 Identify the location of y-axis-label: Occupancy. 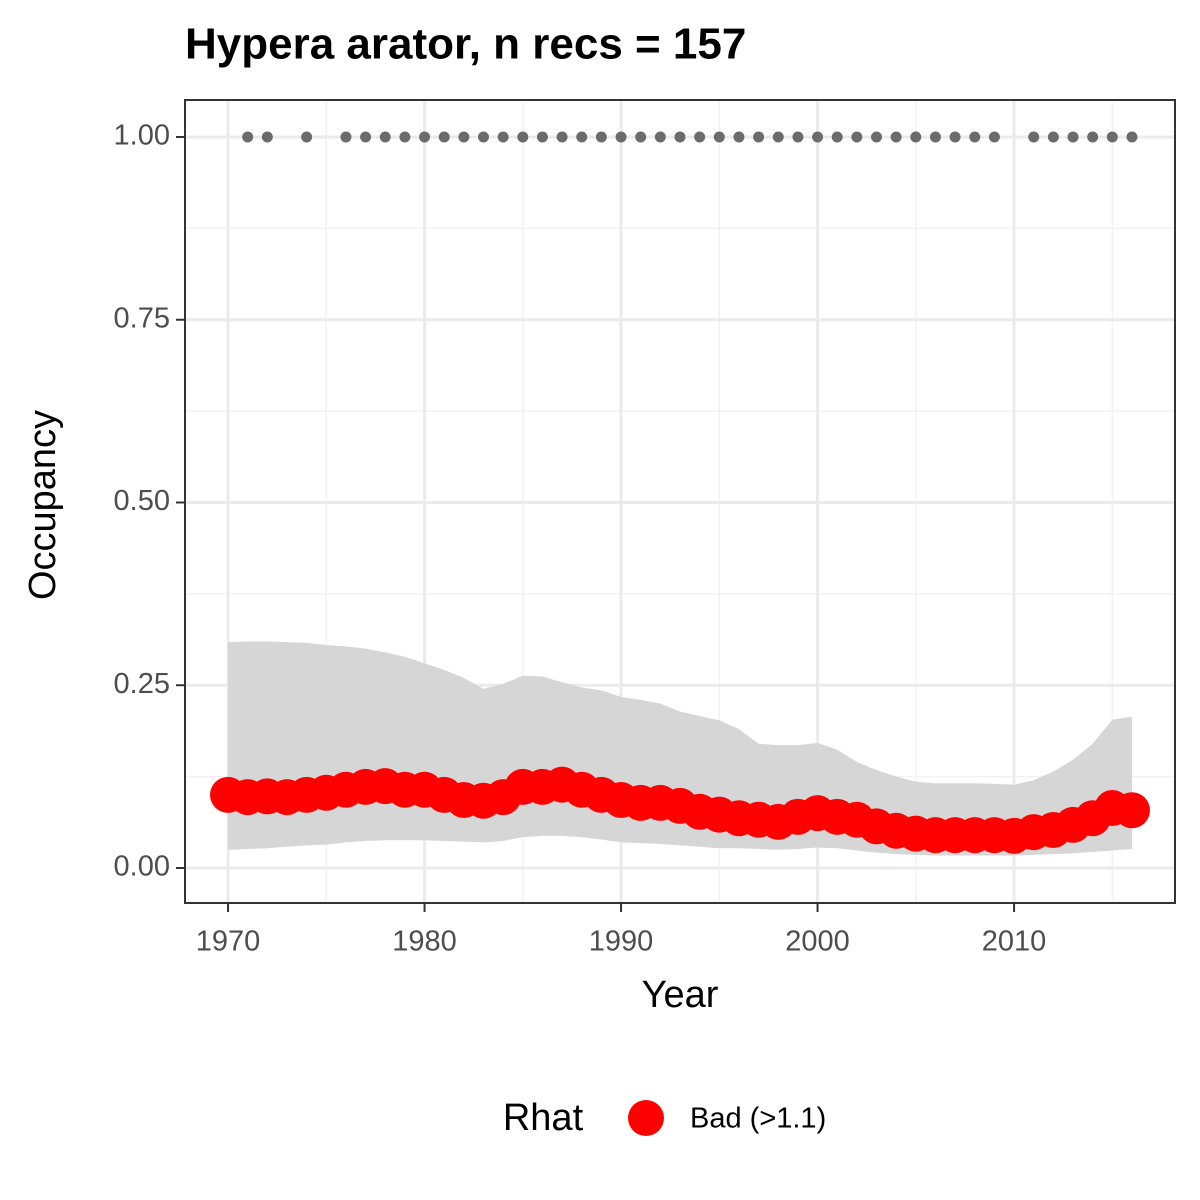
(43, 505).